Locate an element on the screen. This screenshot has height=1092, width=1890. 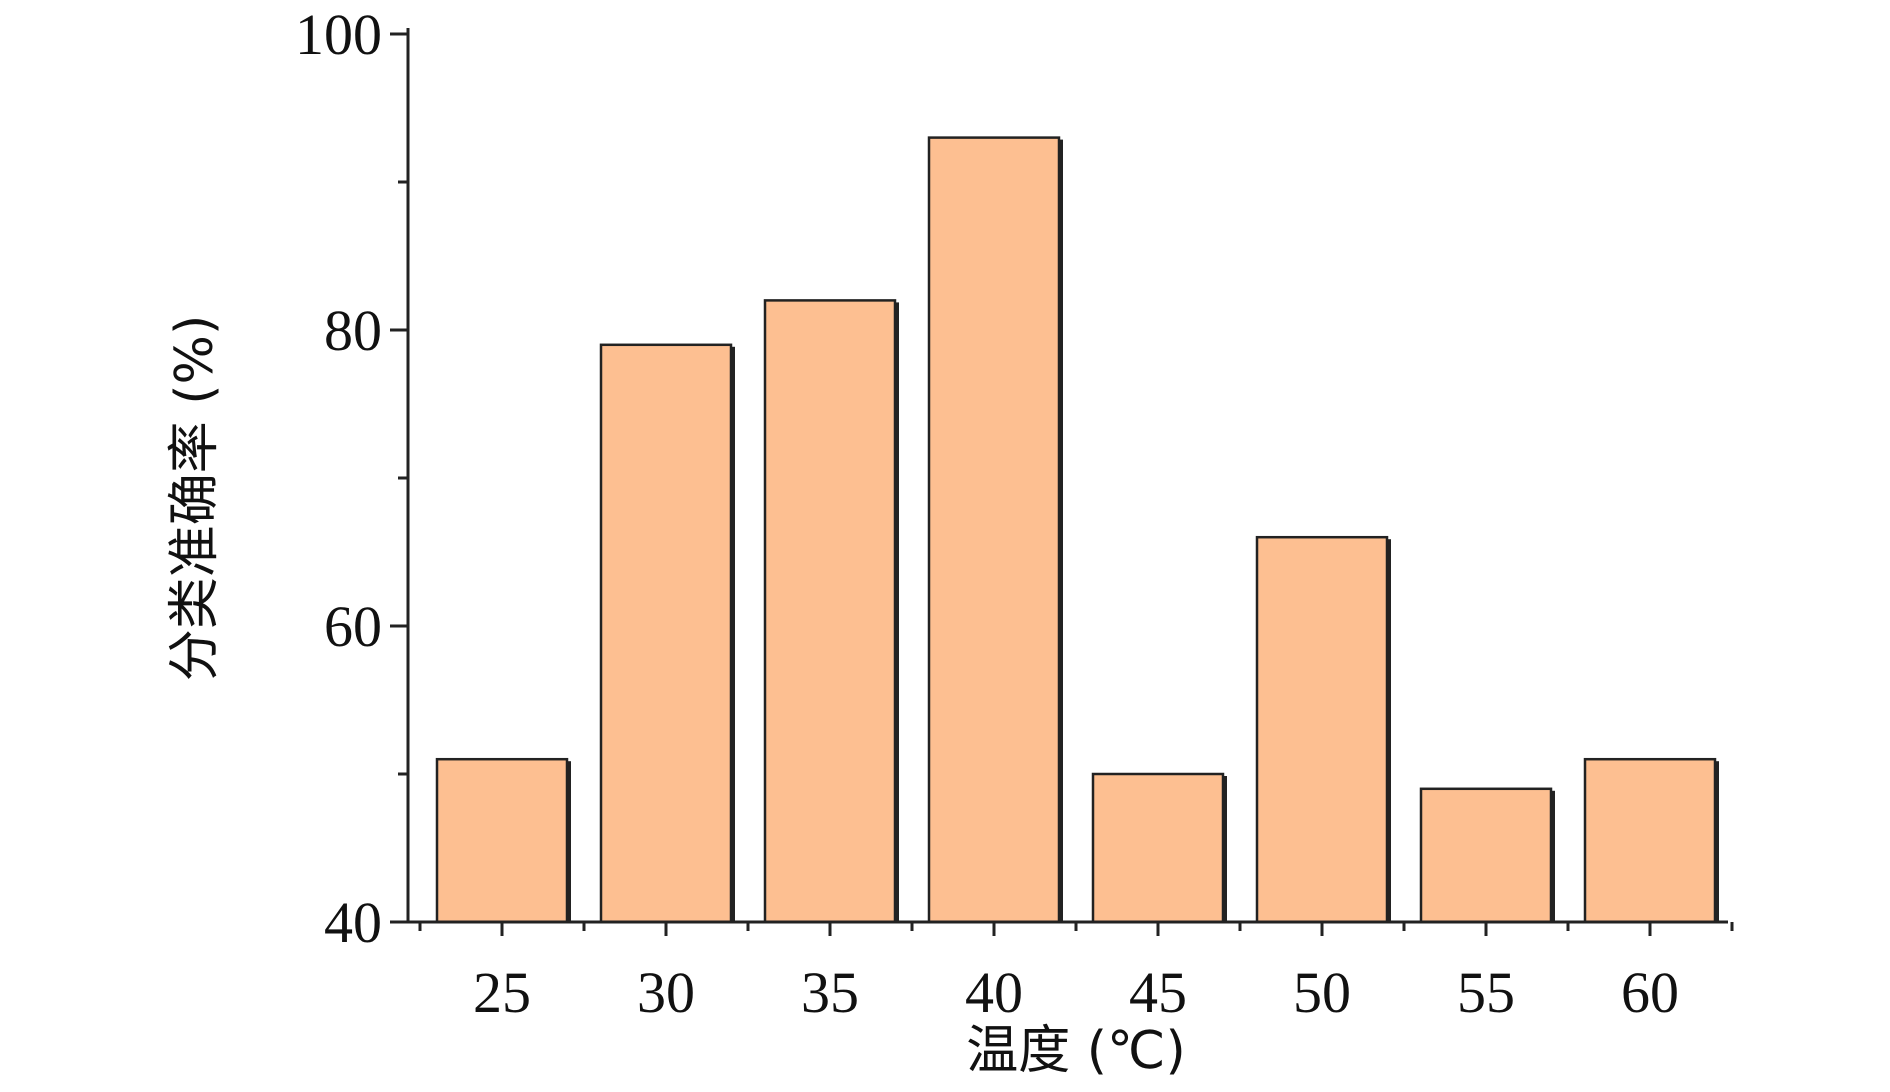
x-tick-label-40: 40 is located at coordinates (994, 992).